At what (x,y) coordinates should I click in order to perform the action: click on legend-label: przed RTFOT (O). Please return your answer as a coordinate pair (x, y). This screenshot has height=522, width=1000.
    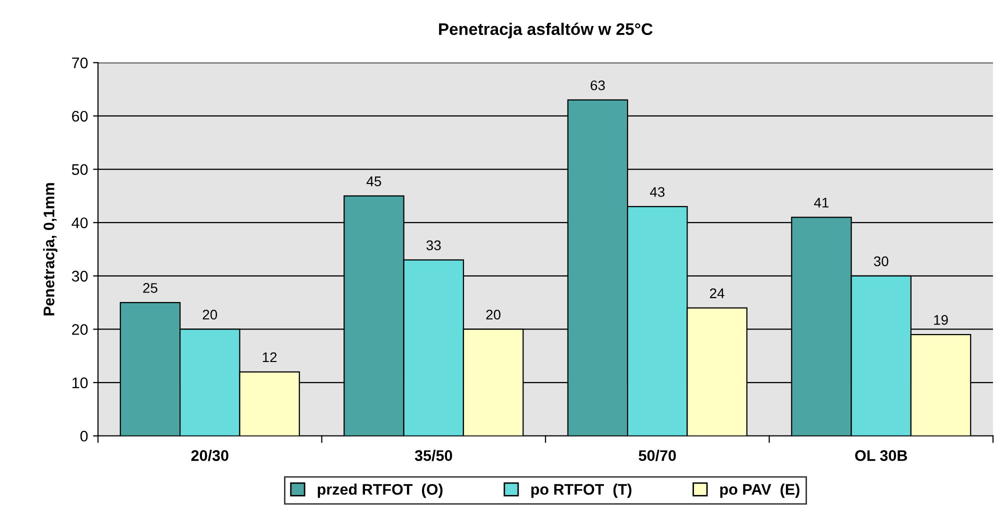
    Looking at the image, I should click on (380, 491).